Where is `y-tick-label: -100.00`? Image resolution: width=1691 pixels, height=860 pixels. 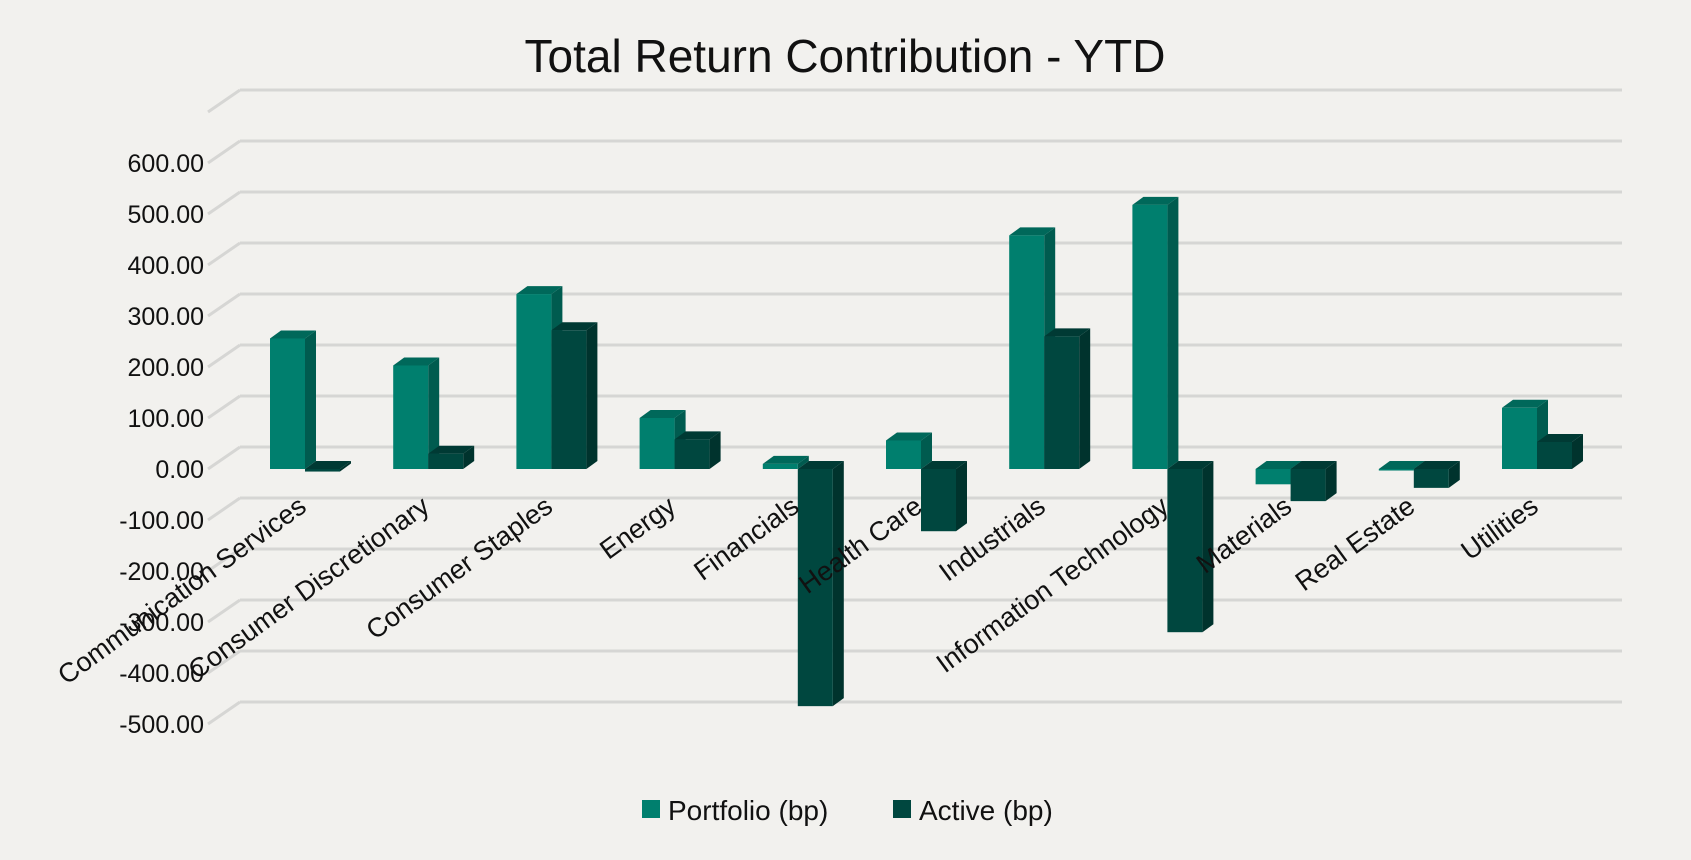 y-tick-label: -100.00 is located at coordinates (161, 521).